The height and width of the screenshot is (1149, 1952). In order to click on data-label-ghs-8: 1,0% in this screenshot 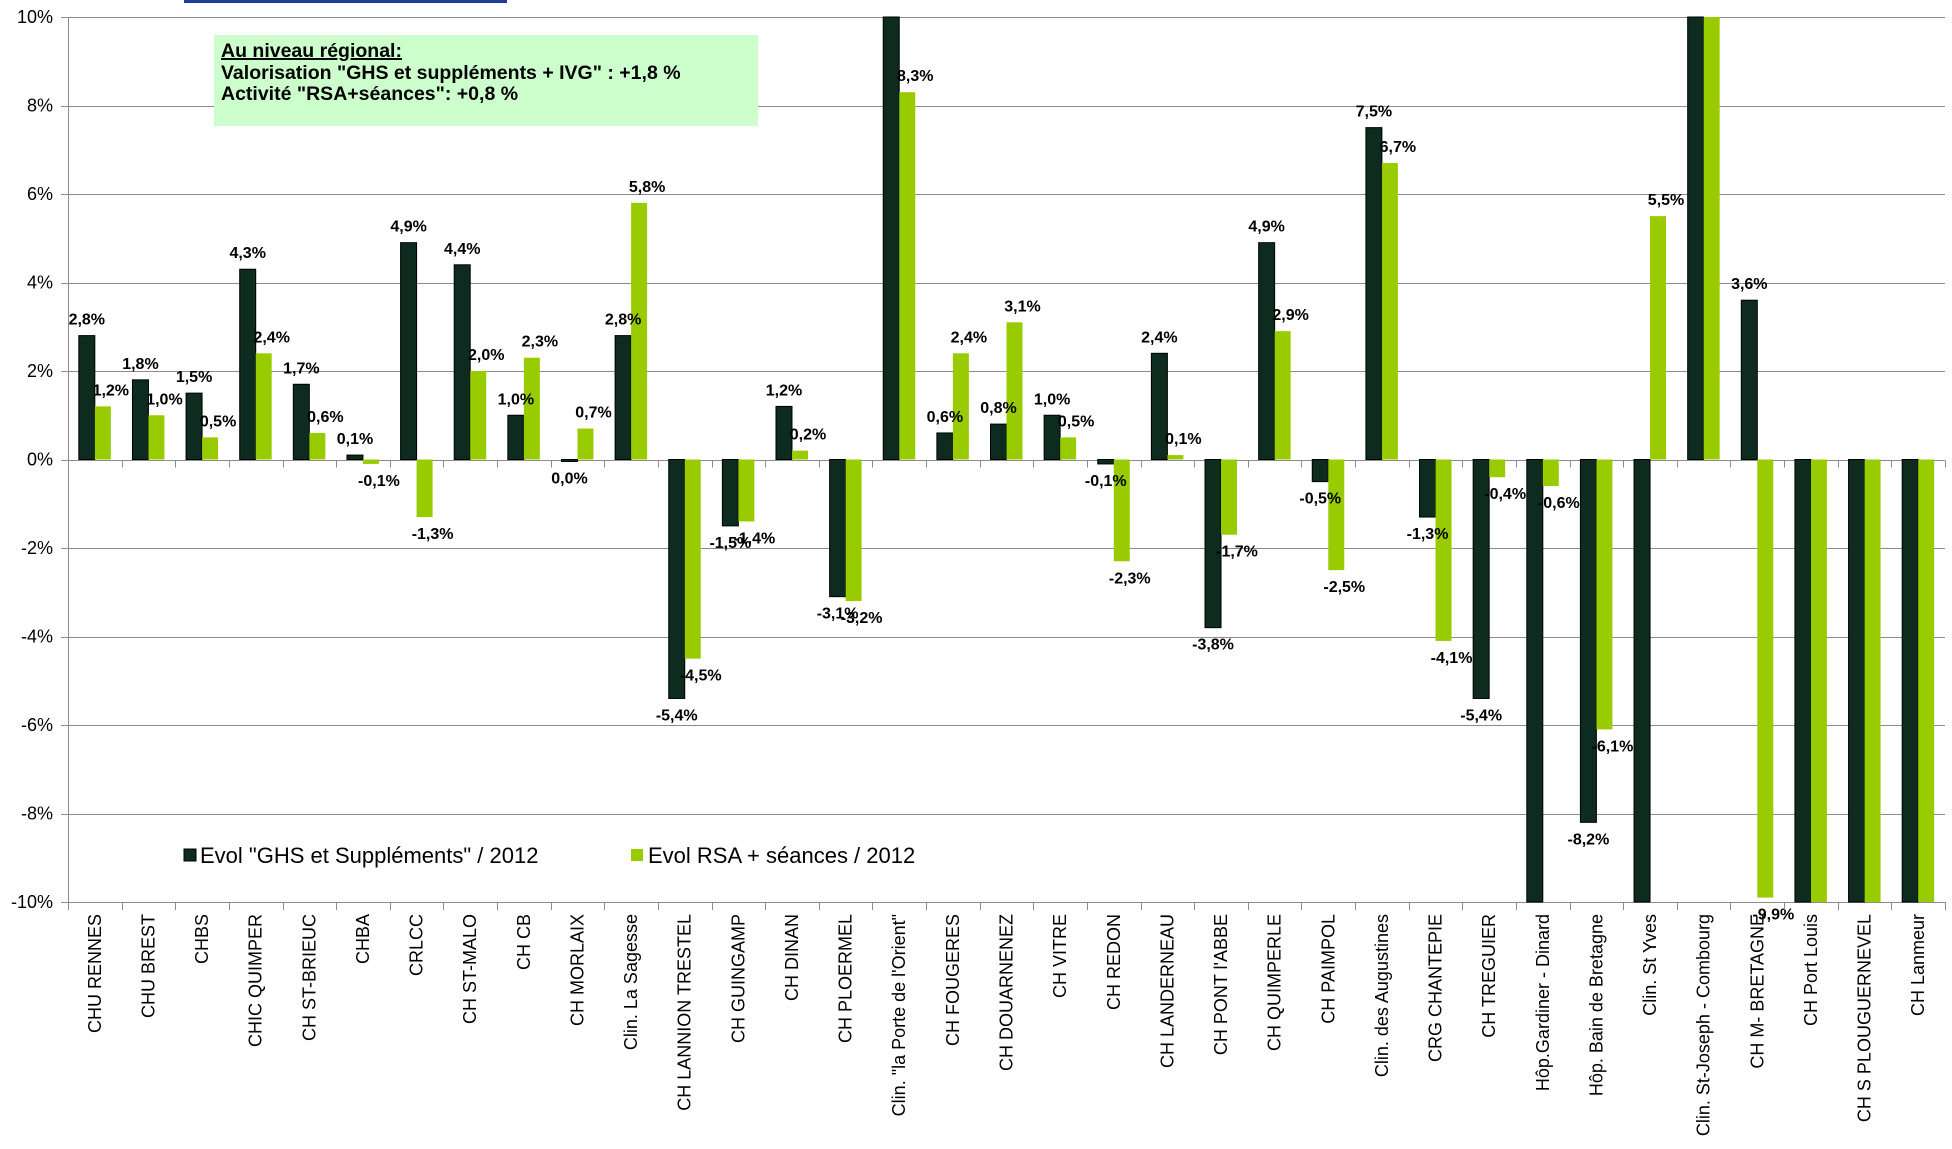, I will do `click(516, 399)`.